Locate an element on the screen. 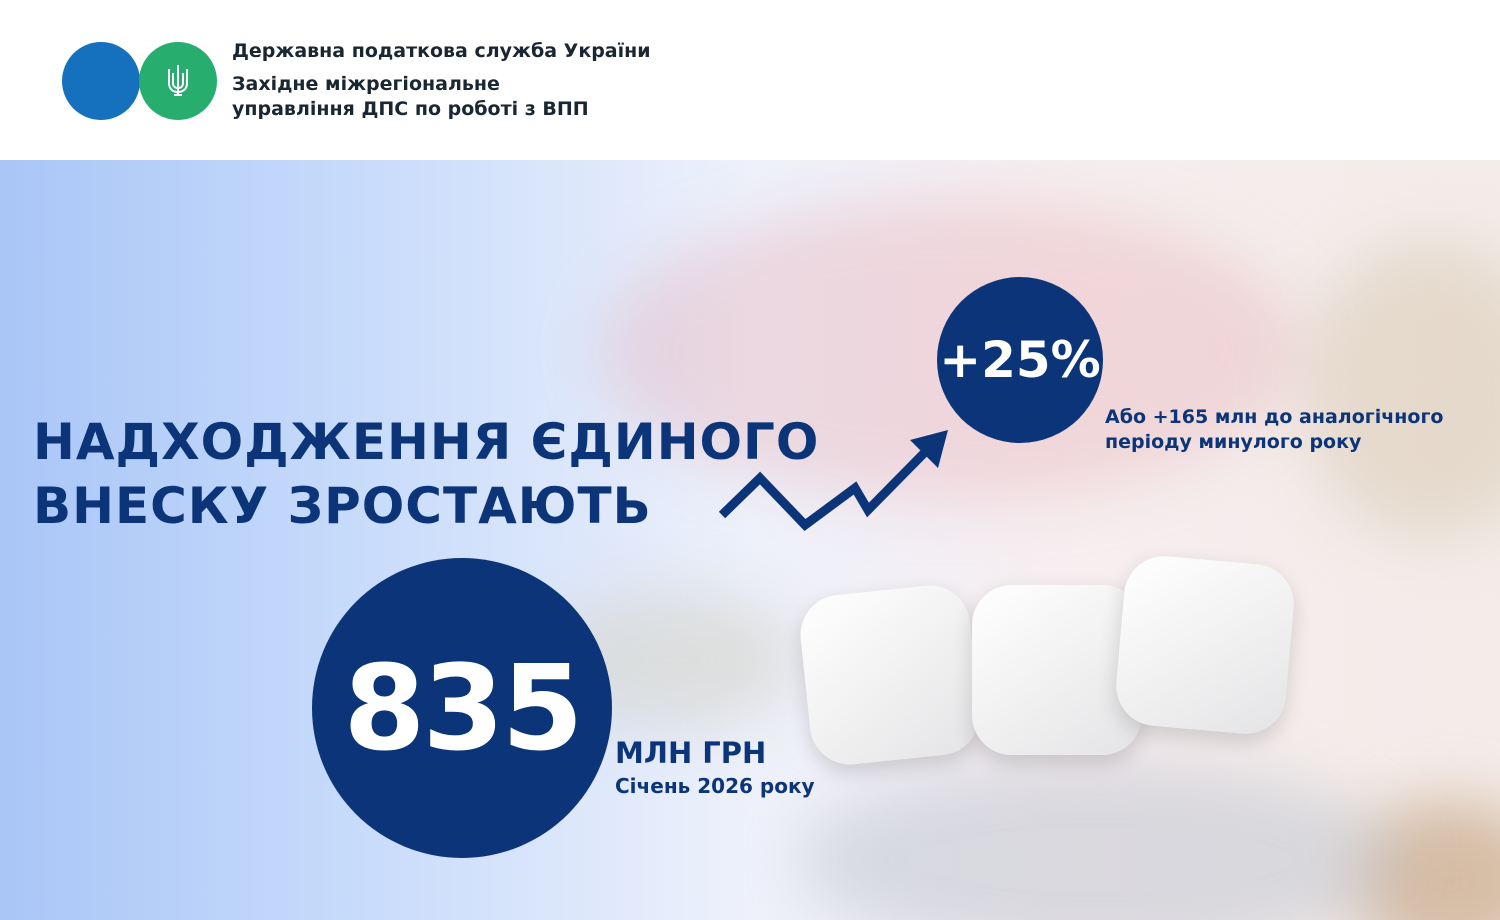 The image size is (1500, 920). trident-icon is located at coordinates (178, 80).